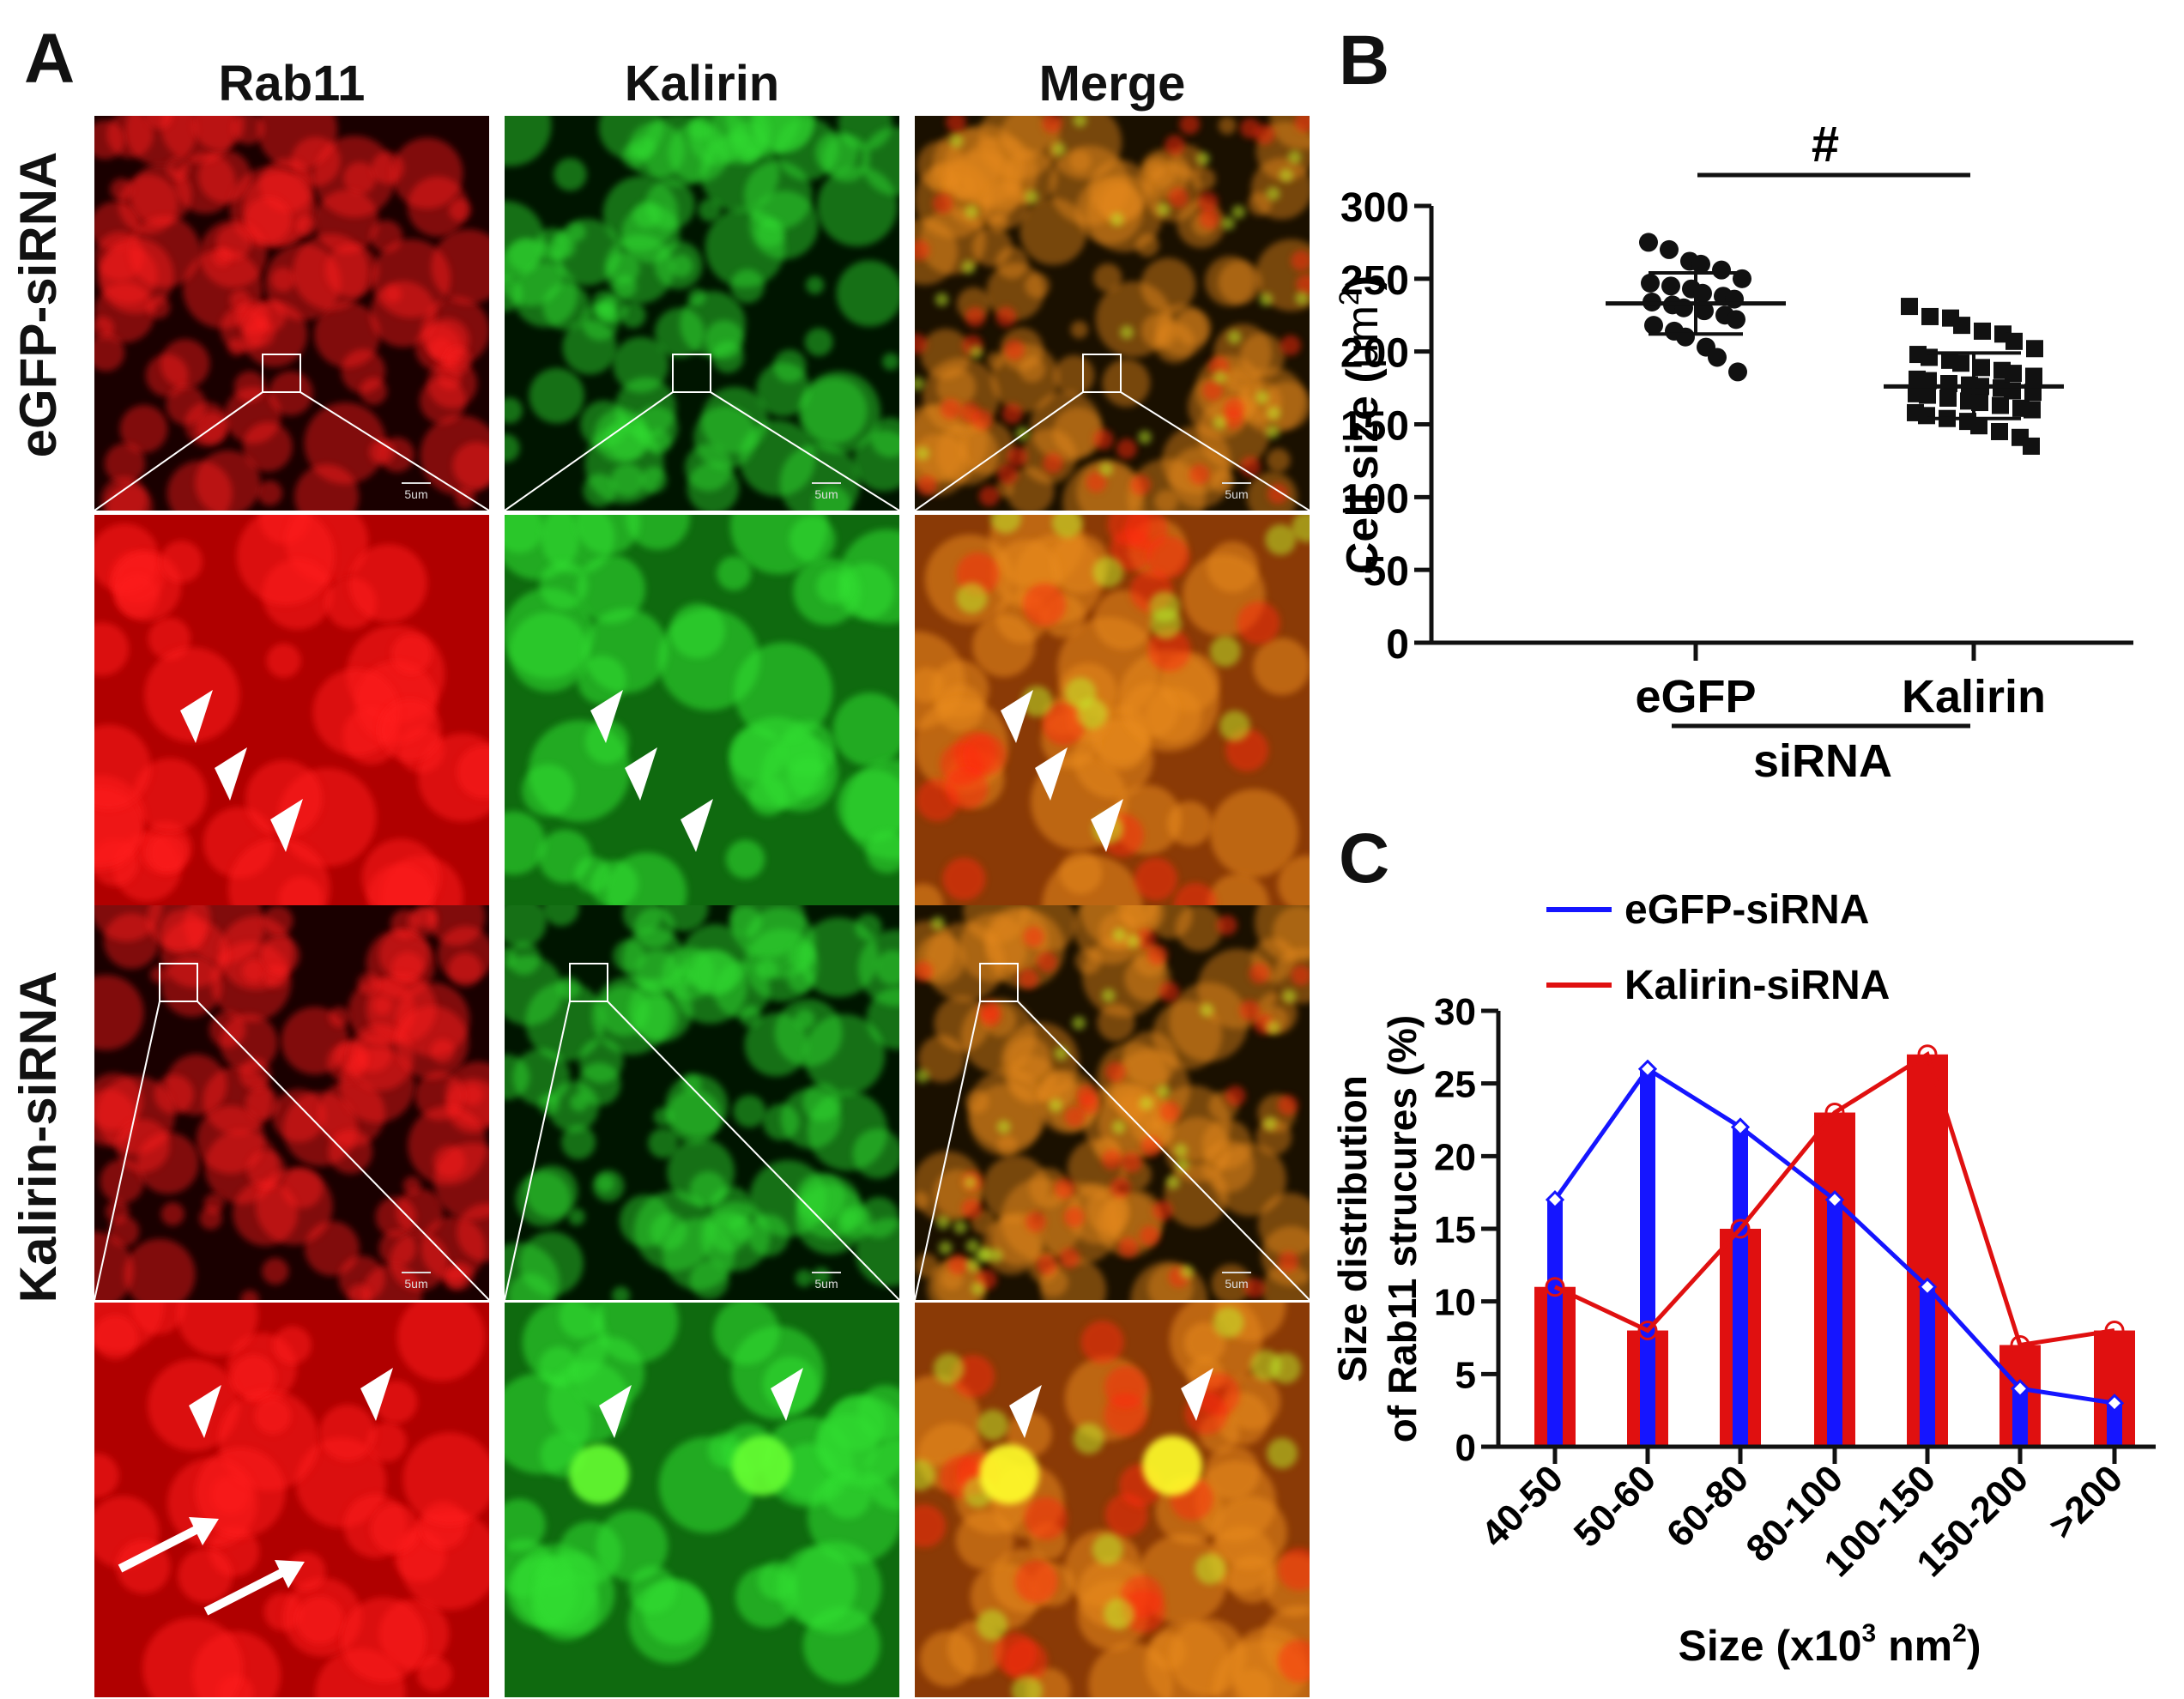  Describe the element at coordinates (702, 712) in the screenshot. I see `micrograph-image` at that location.